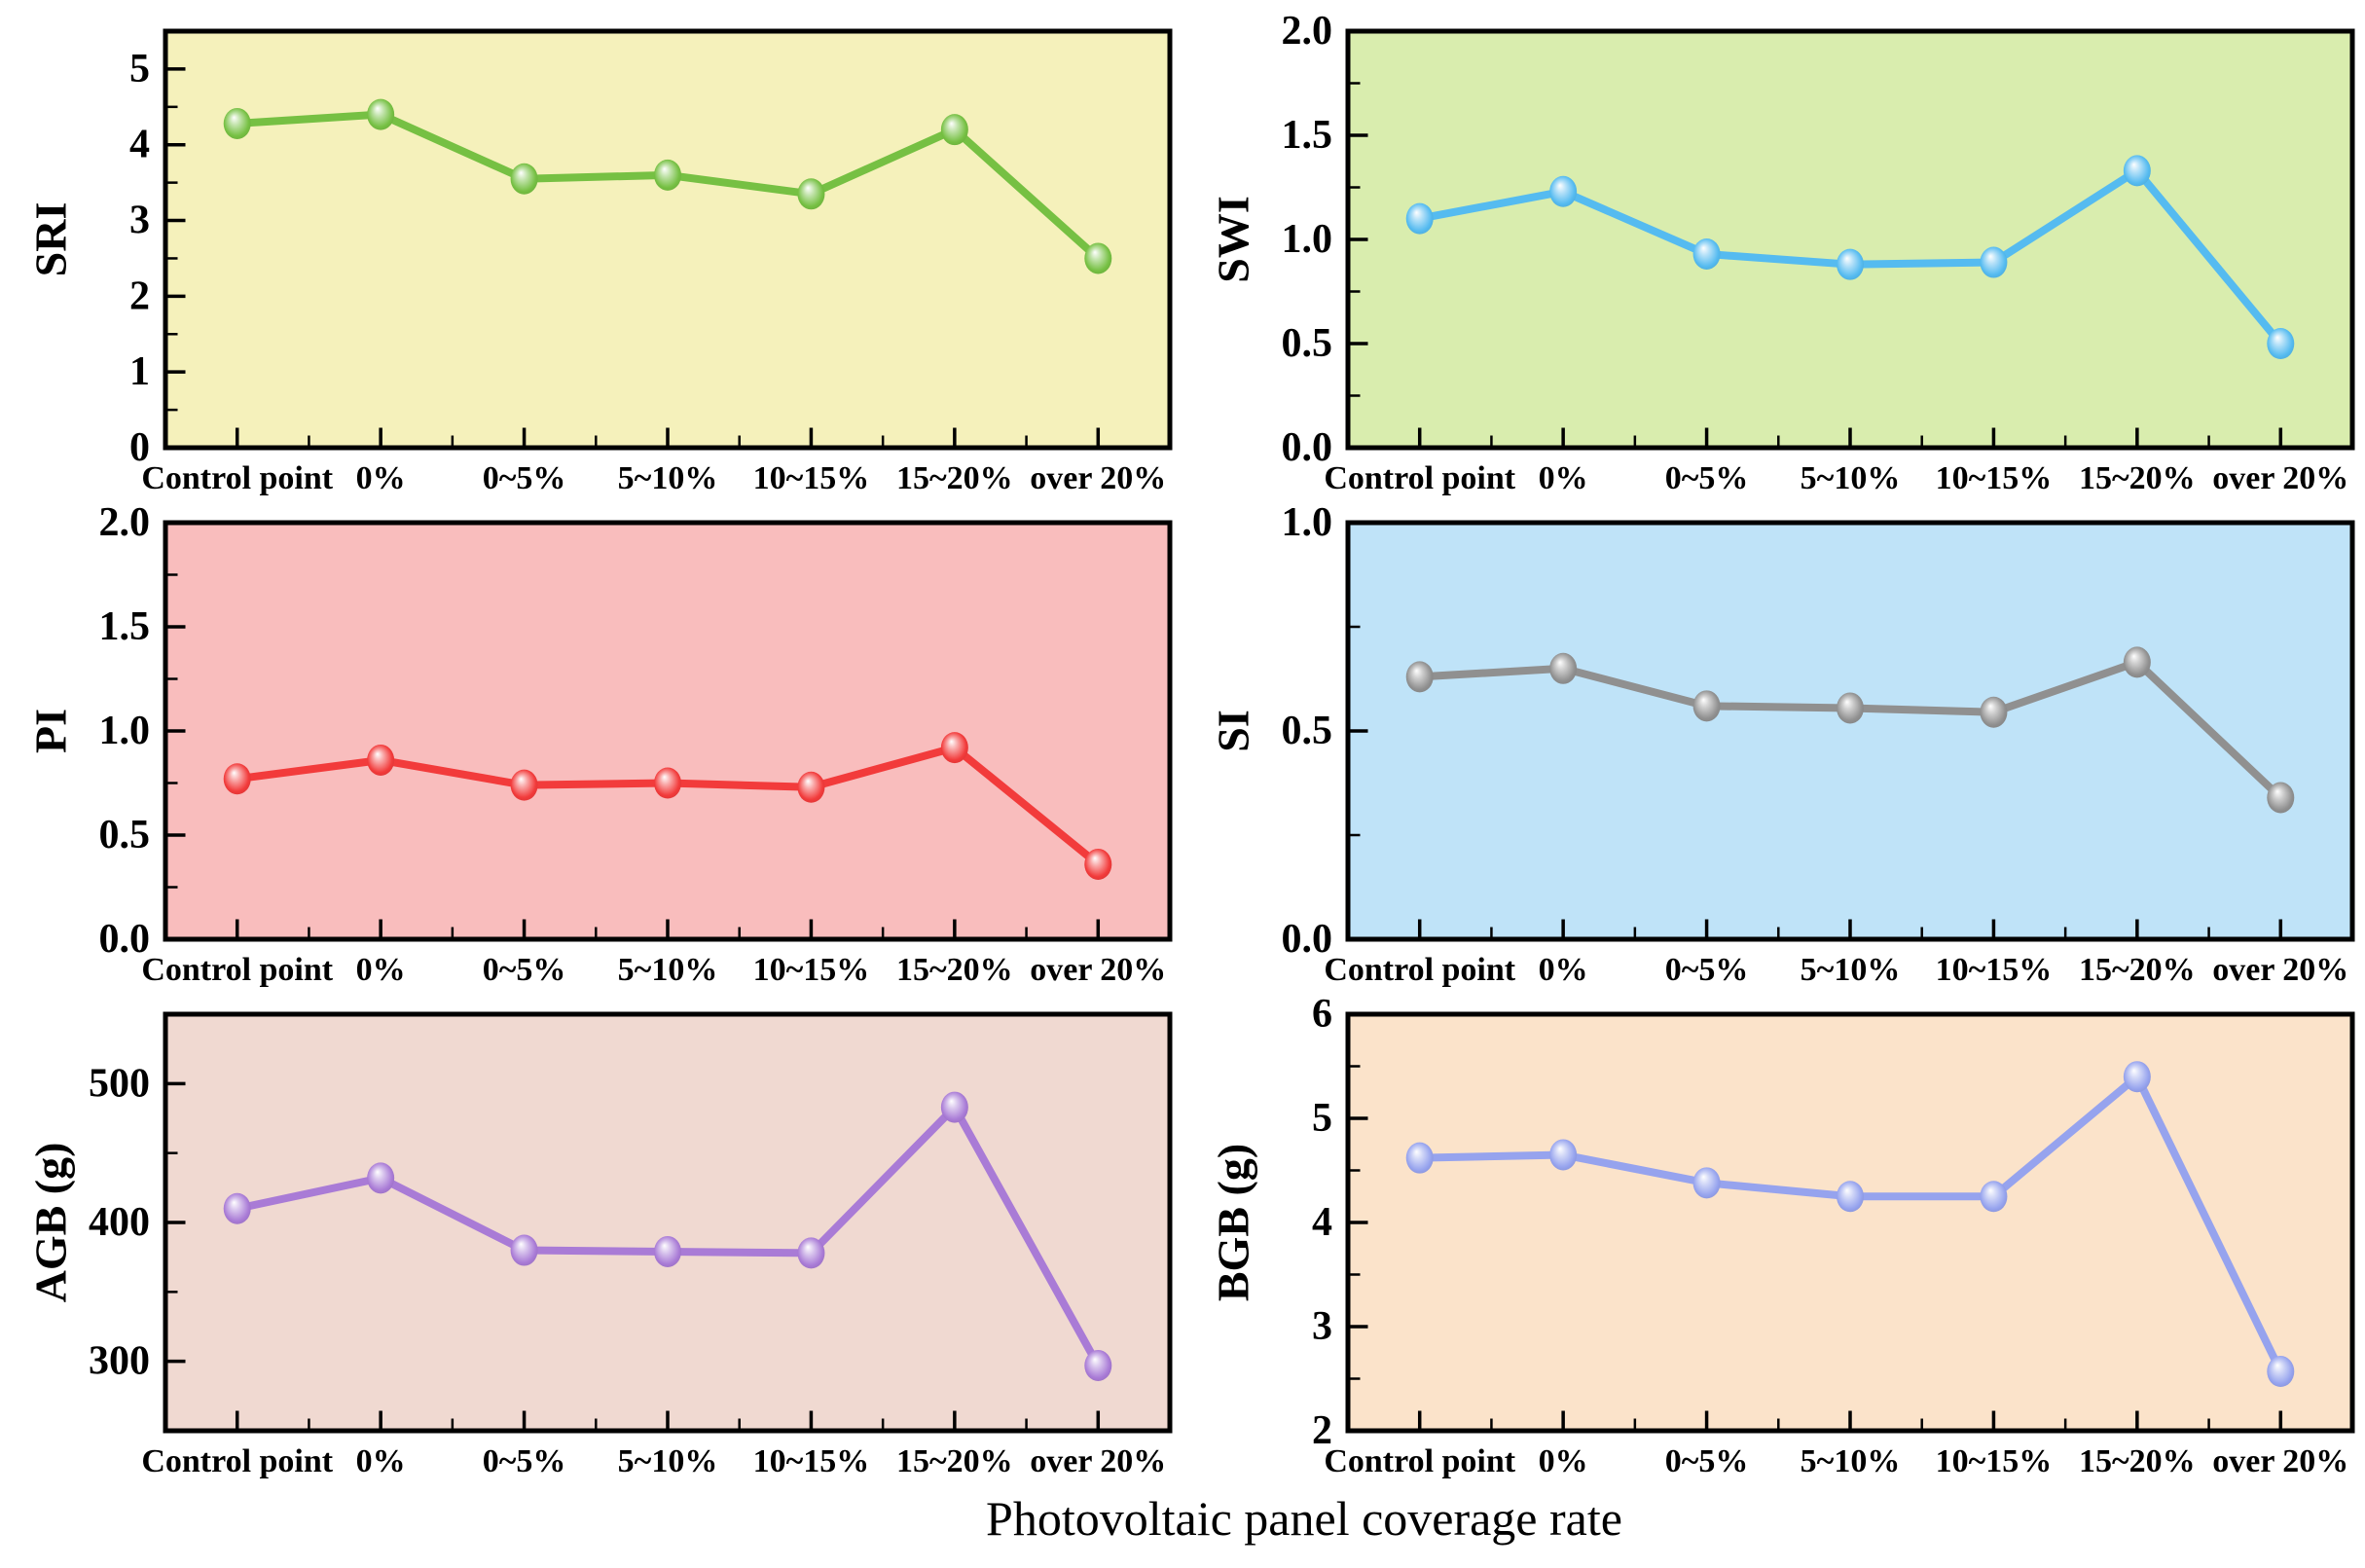  What do you see at coordinates (1322, 1430) in the screenshot?
I see `y-tick-label: 2` at bounding box center [1322, 1430].